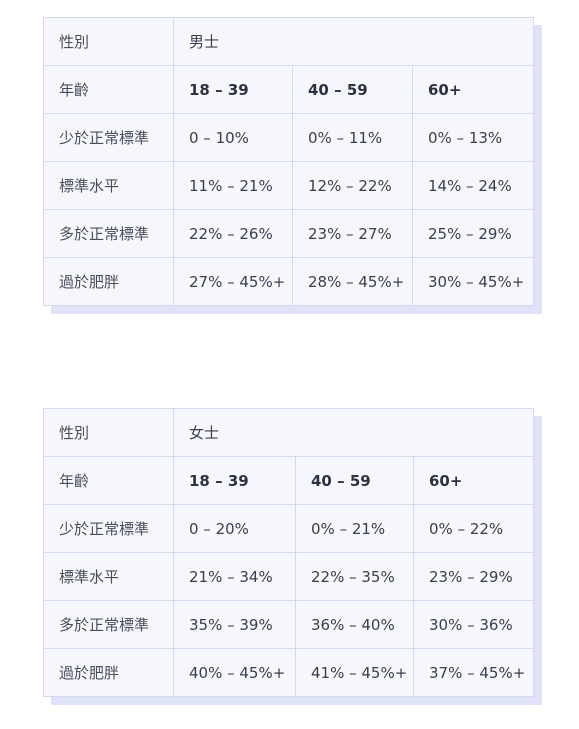 This screenshot has width=579, height=729. I want to click on table-cell: 22% – 35%, so click(354, 576).